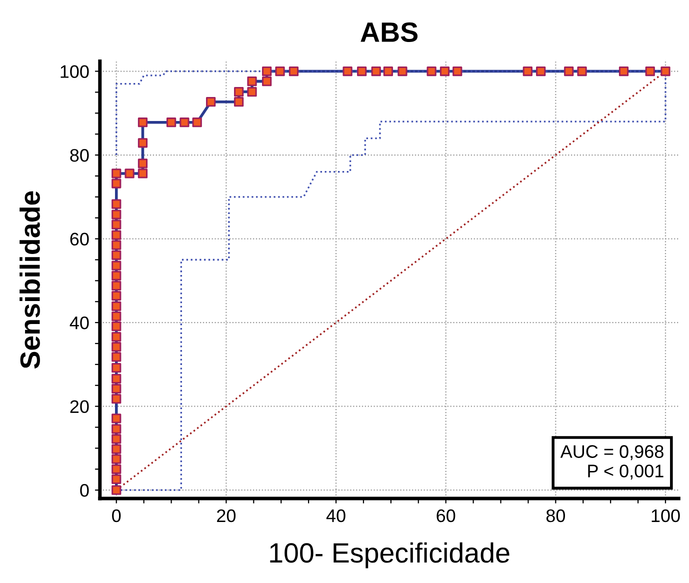  What do you see at coordinates (79, 239) in the screenshot?
I see `y-tick-label: 60` at bounding box center [79, 239].